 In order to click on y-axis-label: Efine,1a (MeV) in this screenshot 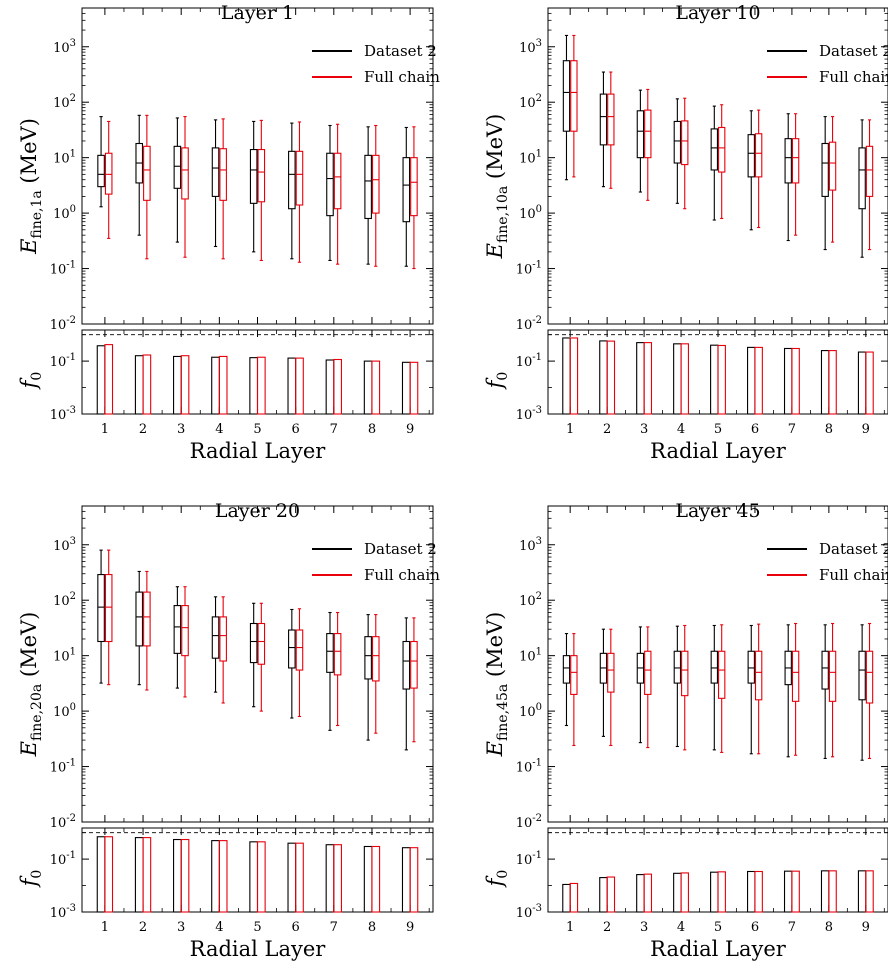, I will do `click(31, 186)`.